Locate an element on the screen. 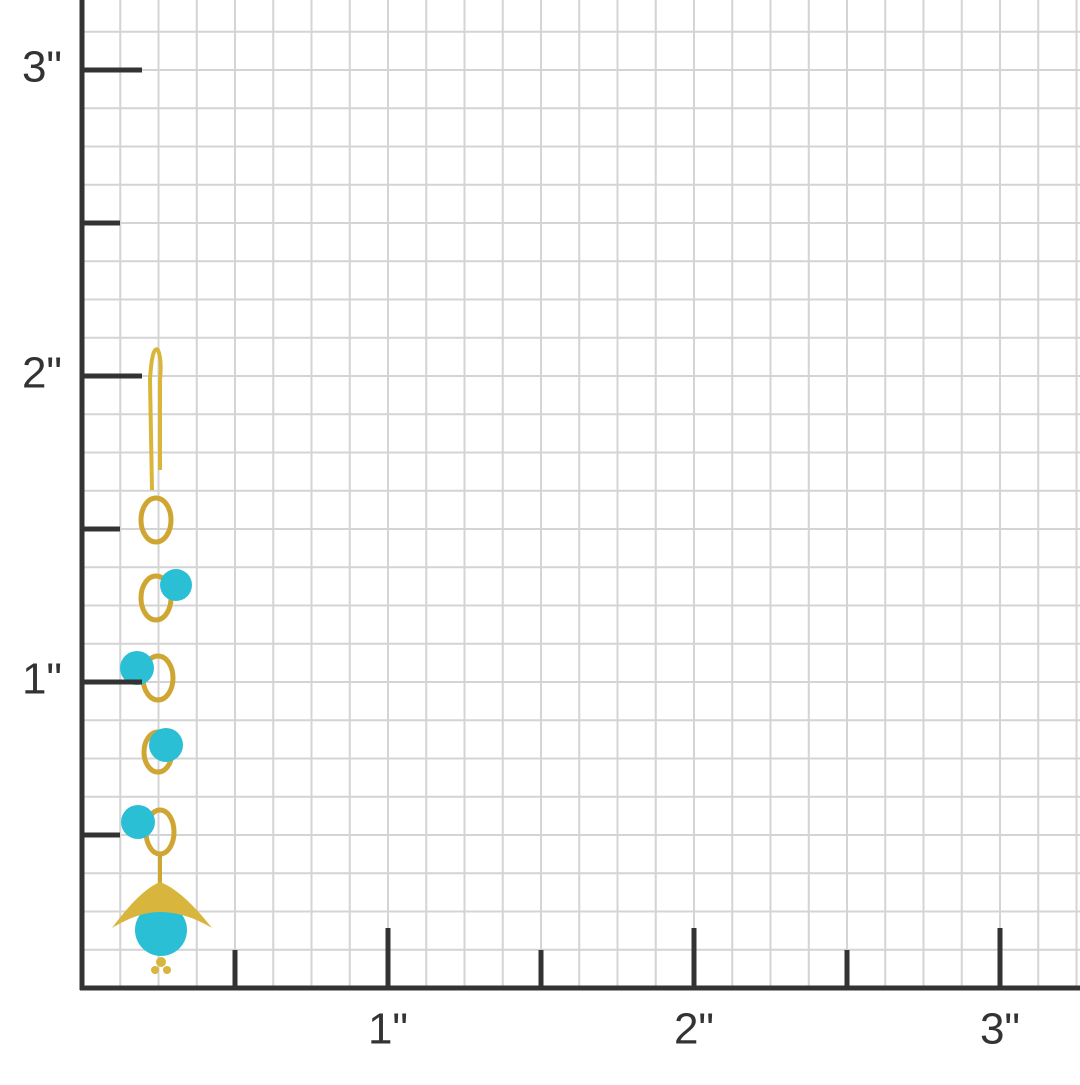 The height and width of the screenshot is (1085, 1080). x-tick-label: 2" is located at coordinates (694, 1029).